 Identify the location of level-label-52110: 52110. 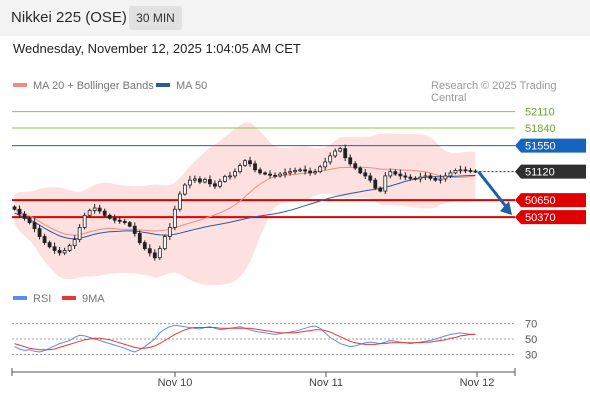
(540, 113).